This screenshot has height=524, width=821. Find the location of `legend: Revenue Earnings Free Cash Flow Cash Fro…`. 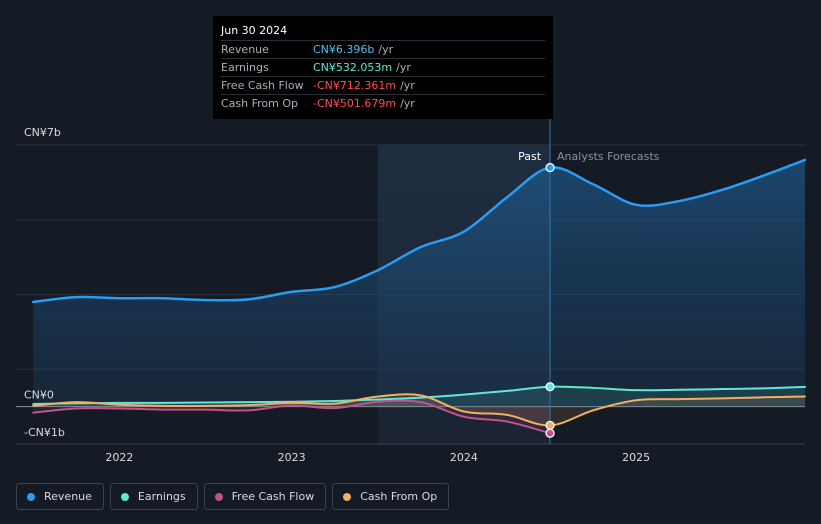

legend: Revenue Earnings Free Cash Flow Cash Fro… is located at coordinates (233, 496).